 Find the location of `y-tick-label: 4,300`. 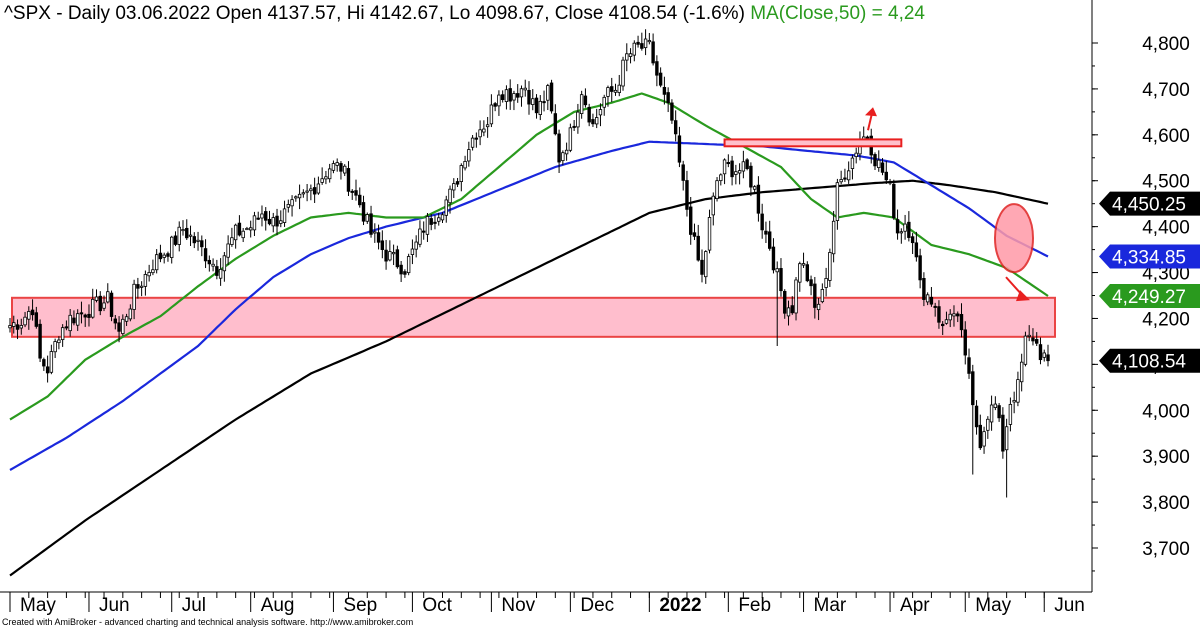

y-tick-label: 4,300 is located at coordinates (1166, 274).